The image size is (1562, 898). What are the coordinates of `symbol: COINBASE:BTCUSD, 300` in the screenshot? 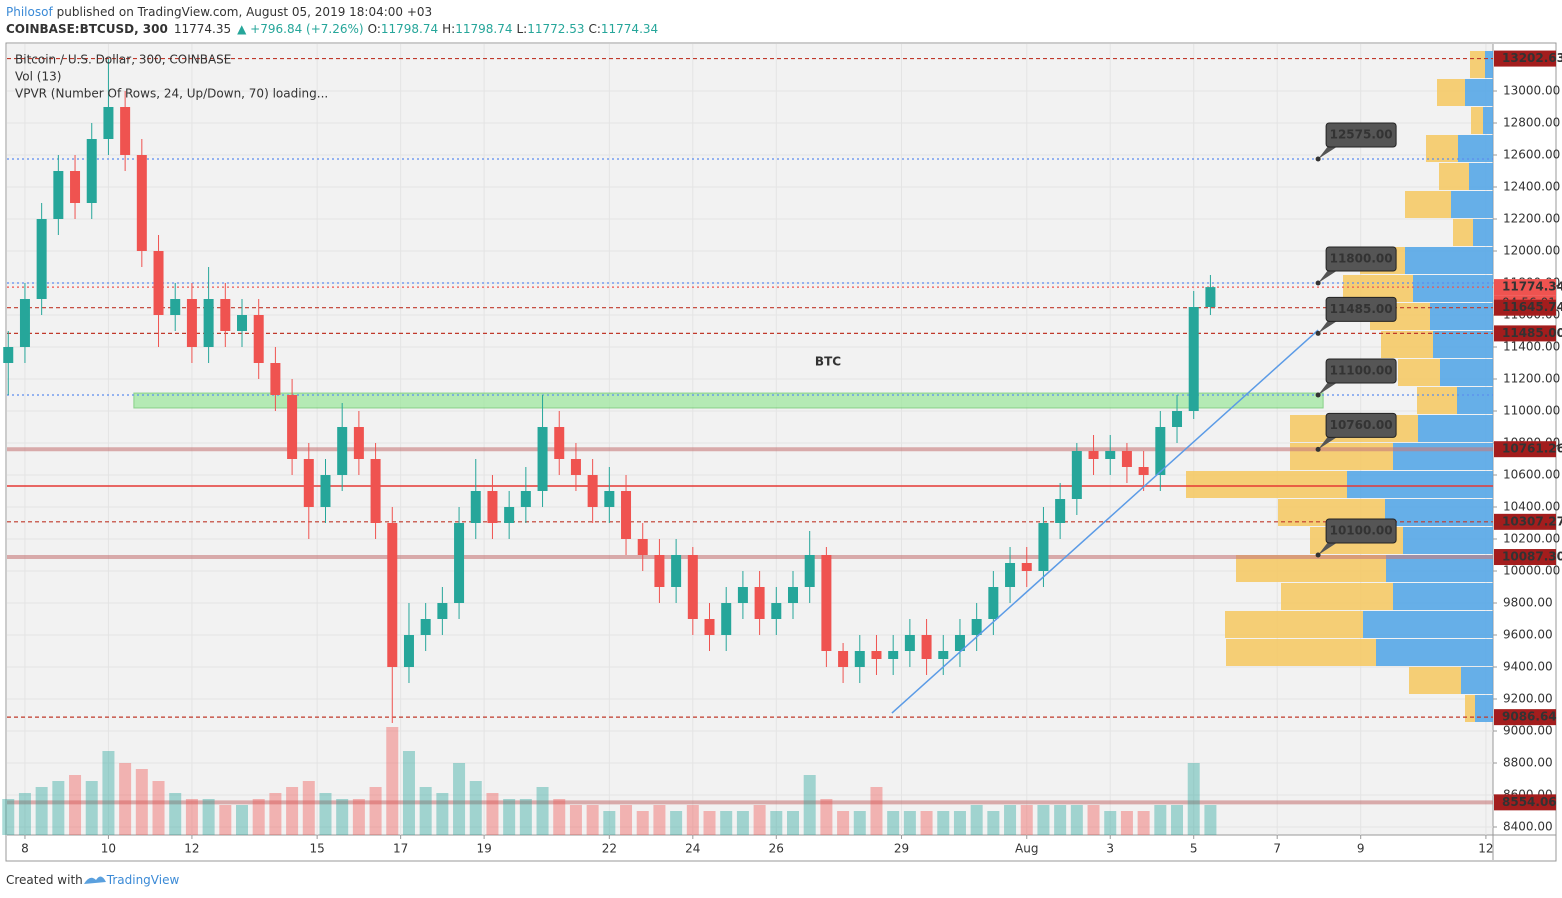 It's located at (87, 29).